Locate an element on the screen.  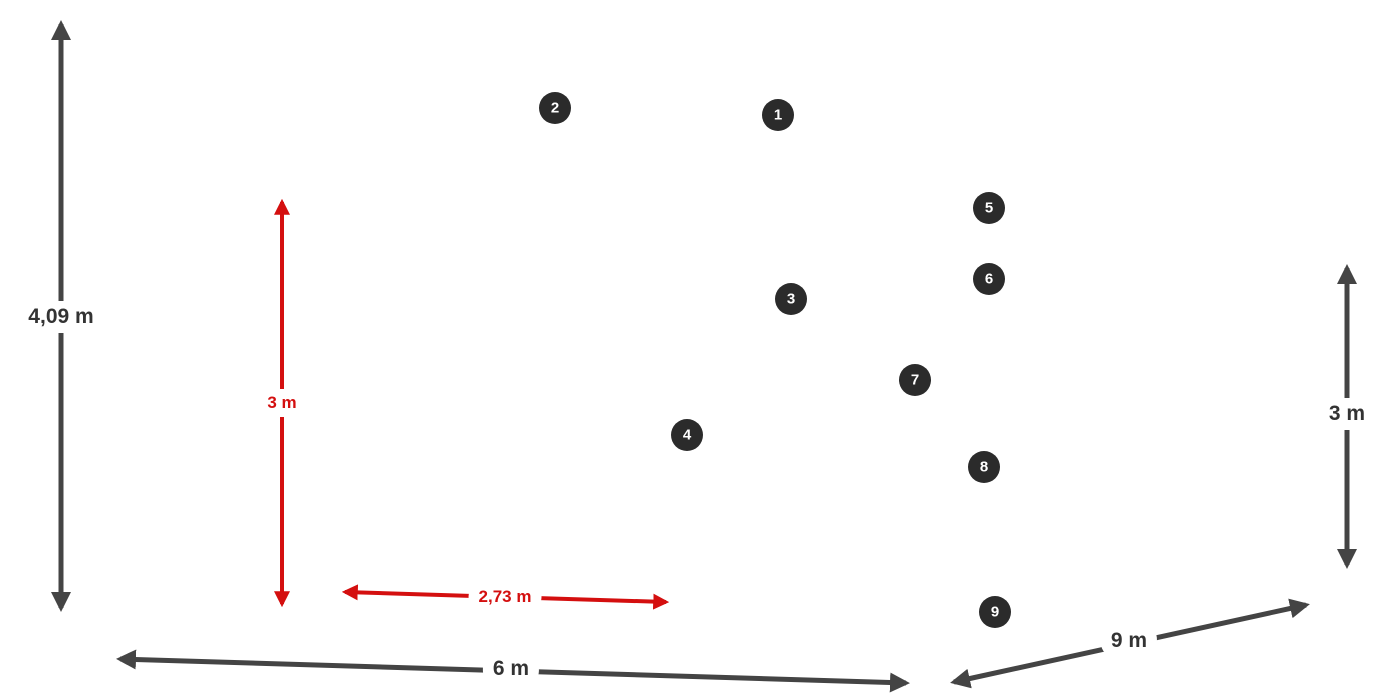
left-height-label: 4,09 m is located at coordinates (61, 317).